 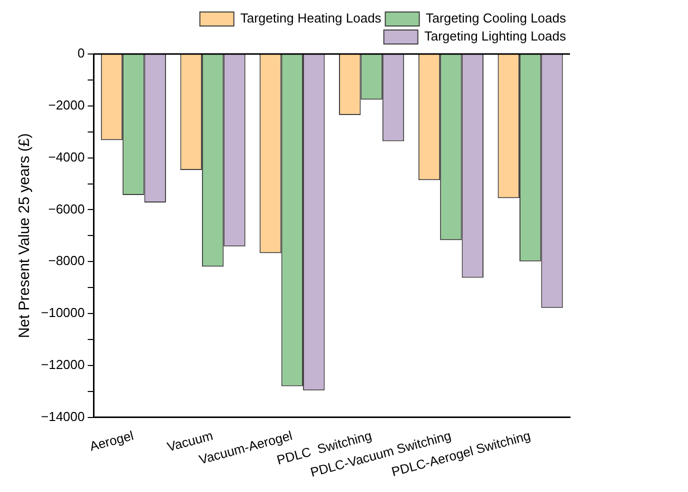 I want to click on y-tick-label: −14000, so click(x=62, y=416).